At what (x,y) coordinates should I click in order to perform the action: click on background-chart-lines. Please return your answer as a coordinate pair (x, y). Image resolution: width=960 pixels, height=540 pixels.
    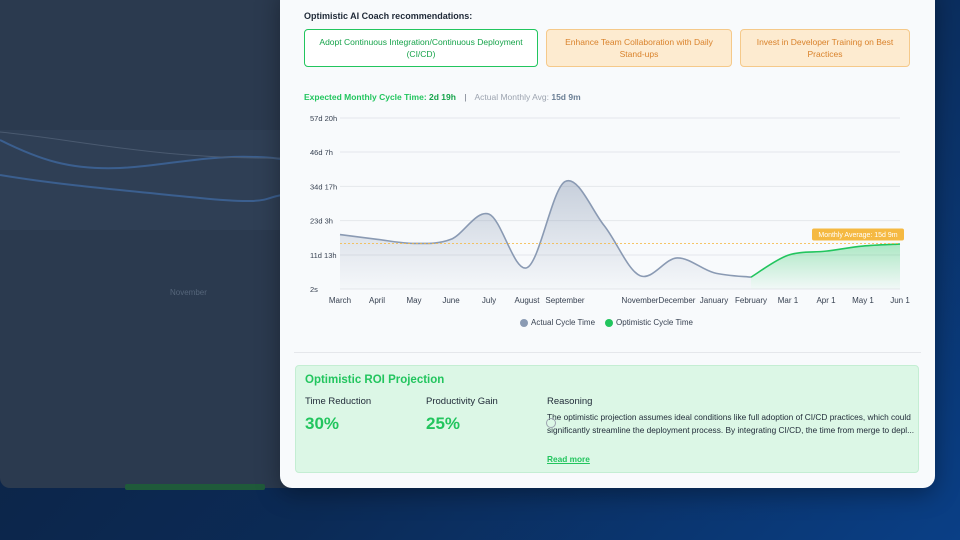
    Looking at the image, I should click on (145, 167).